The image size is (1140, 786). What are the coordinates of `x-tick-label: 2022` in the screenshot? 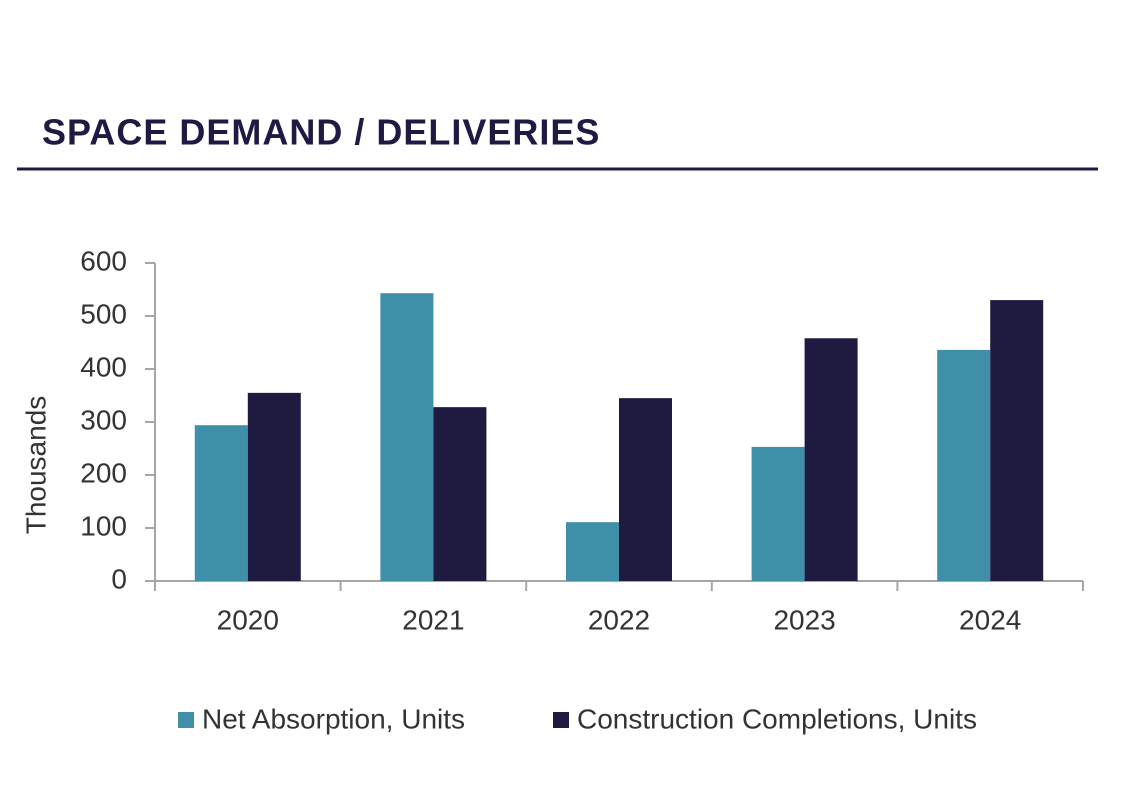 It's located at (619, 619).